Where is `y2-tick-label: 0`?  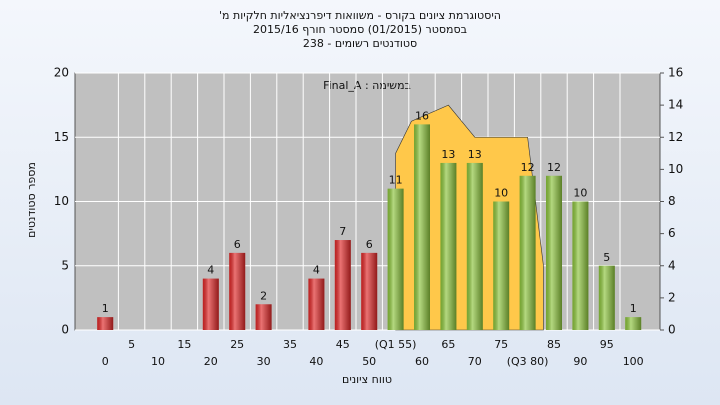
y2-tick-label: 0 is located at coordinates (672, 330).